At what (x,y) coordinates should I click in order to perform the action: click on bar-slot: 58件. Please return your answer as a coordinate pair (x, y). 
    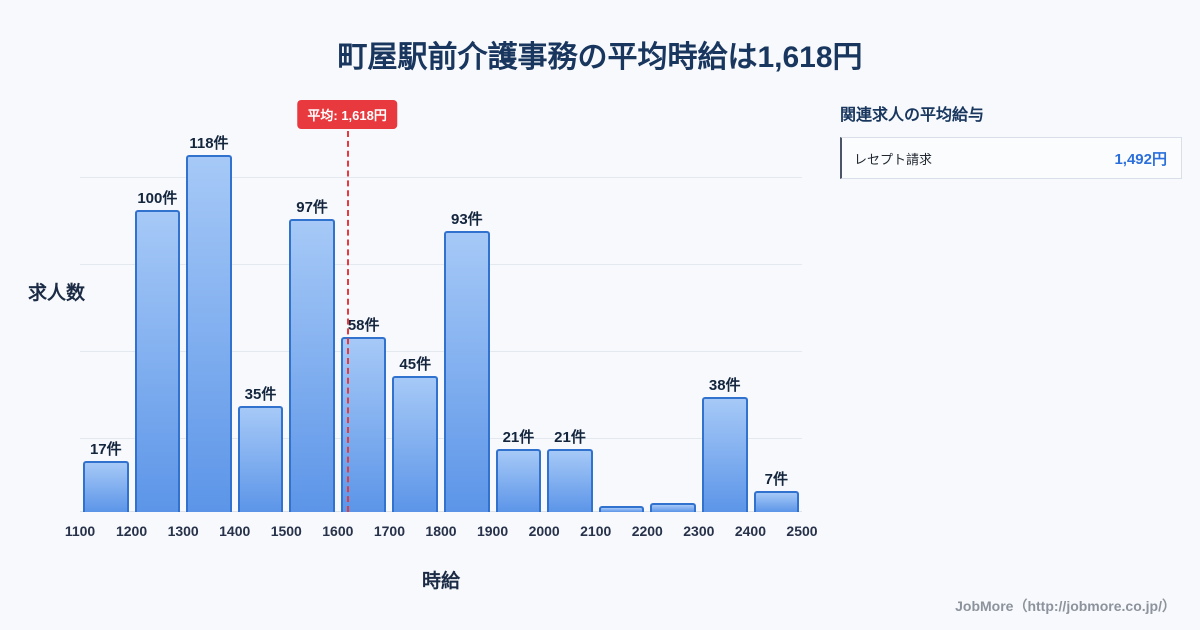
    Looking at the image, I should click on (364, 303).